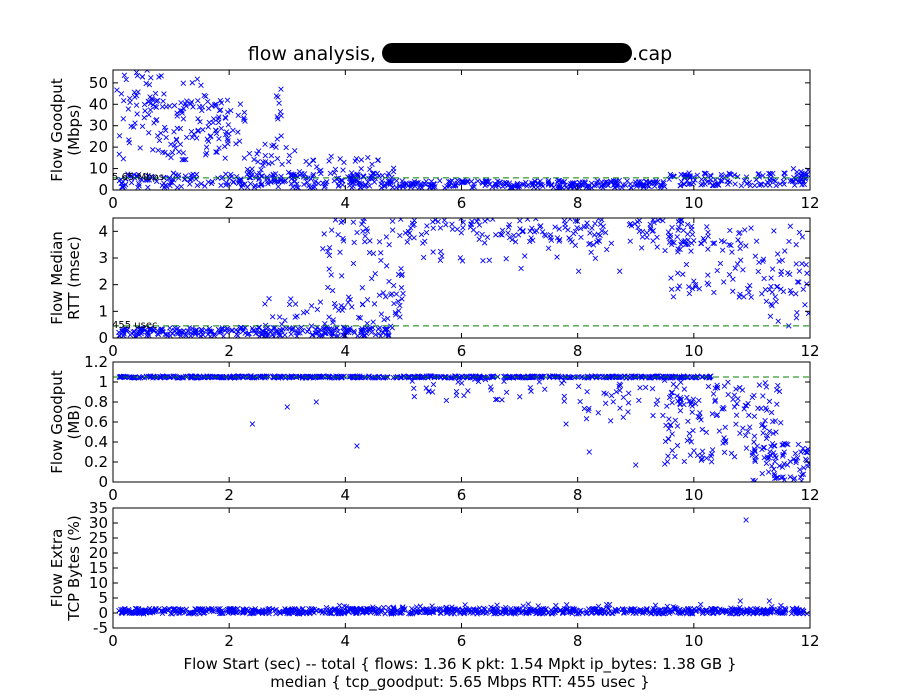  I want to click on y-tick-label: 0.8, so click(96, 402).